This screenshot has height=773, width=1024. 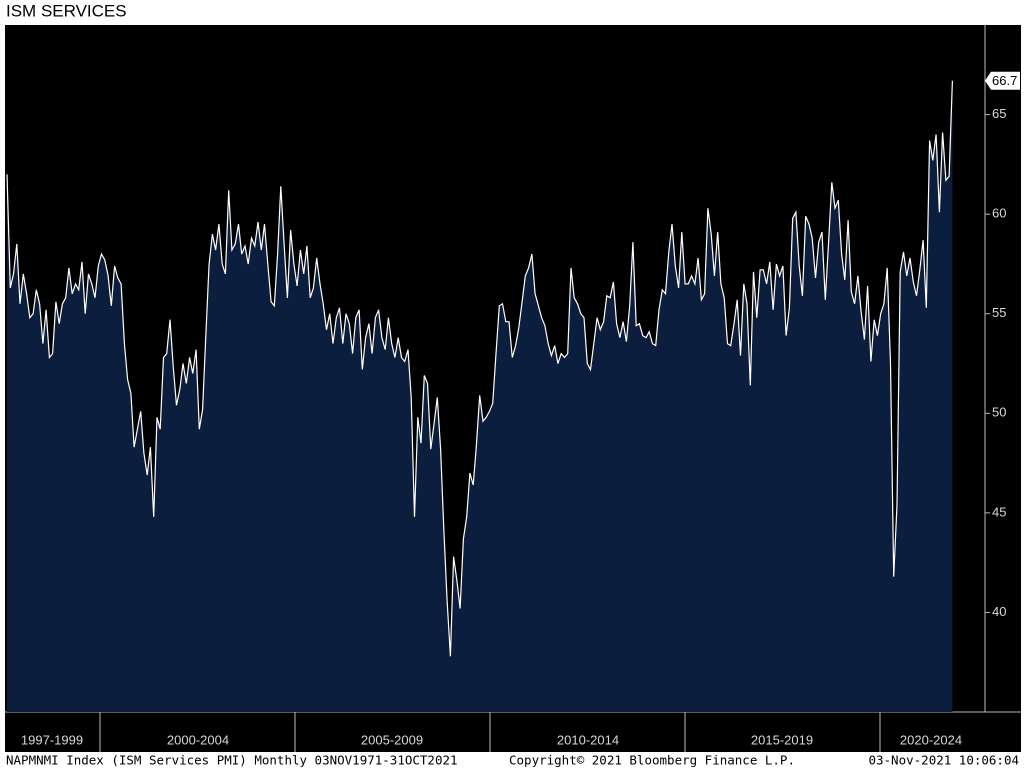 What do you see at coordinates (999, 412) in the screenshot?
I see `y-tick-label: 50` at bounding box center [999, 412].